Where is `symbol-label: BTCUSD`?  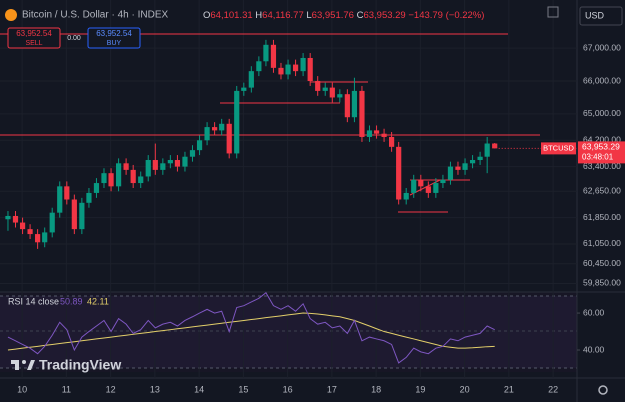 symbol-label: BTCUSD is located at coordinates (558, 147).